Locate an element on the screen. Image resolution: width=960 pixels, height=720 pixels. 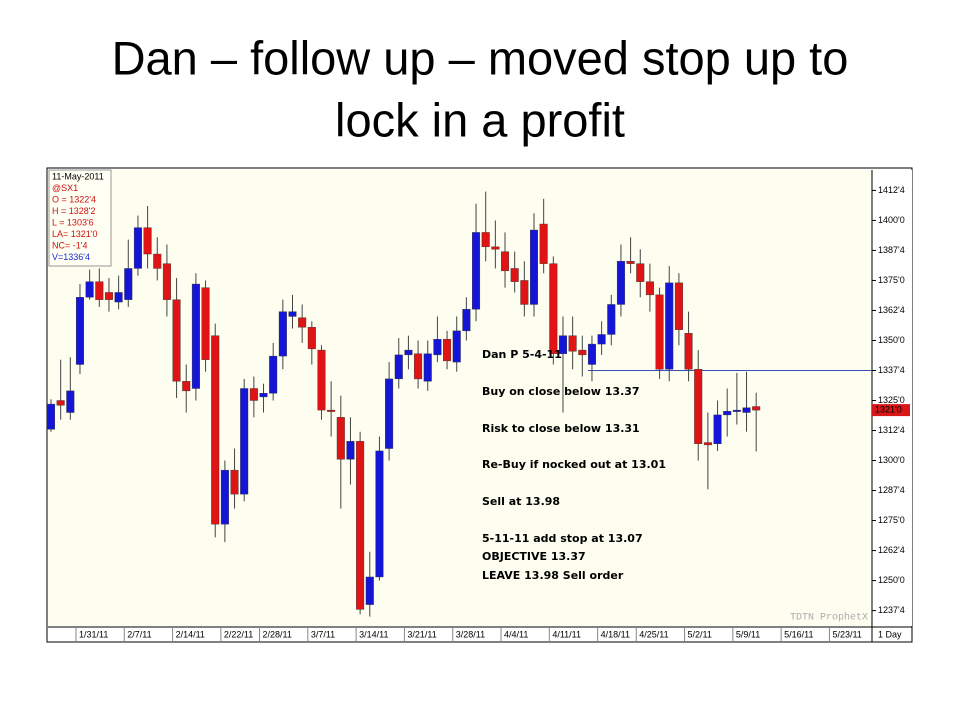
annotation: Re-Buy if nocked out at 13.01 is located at coordinates (574, 464).